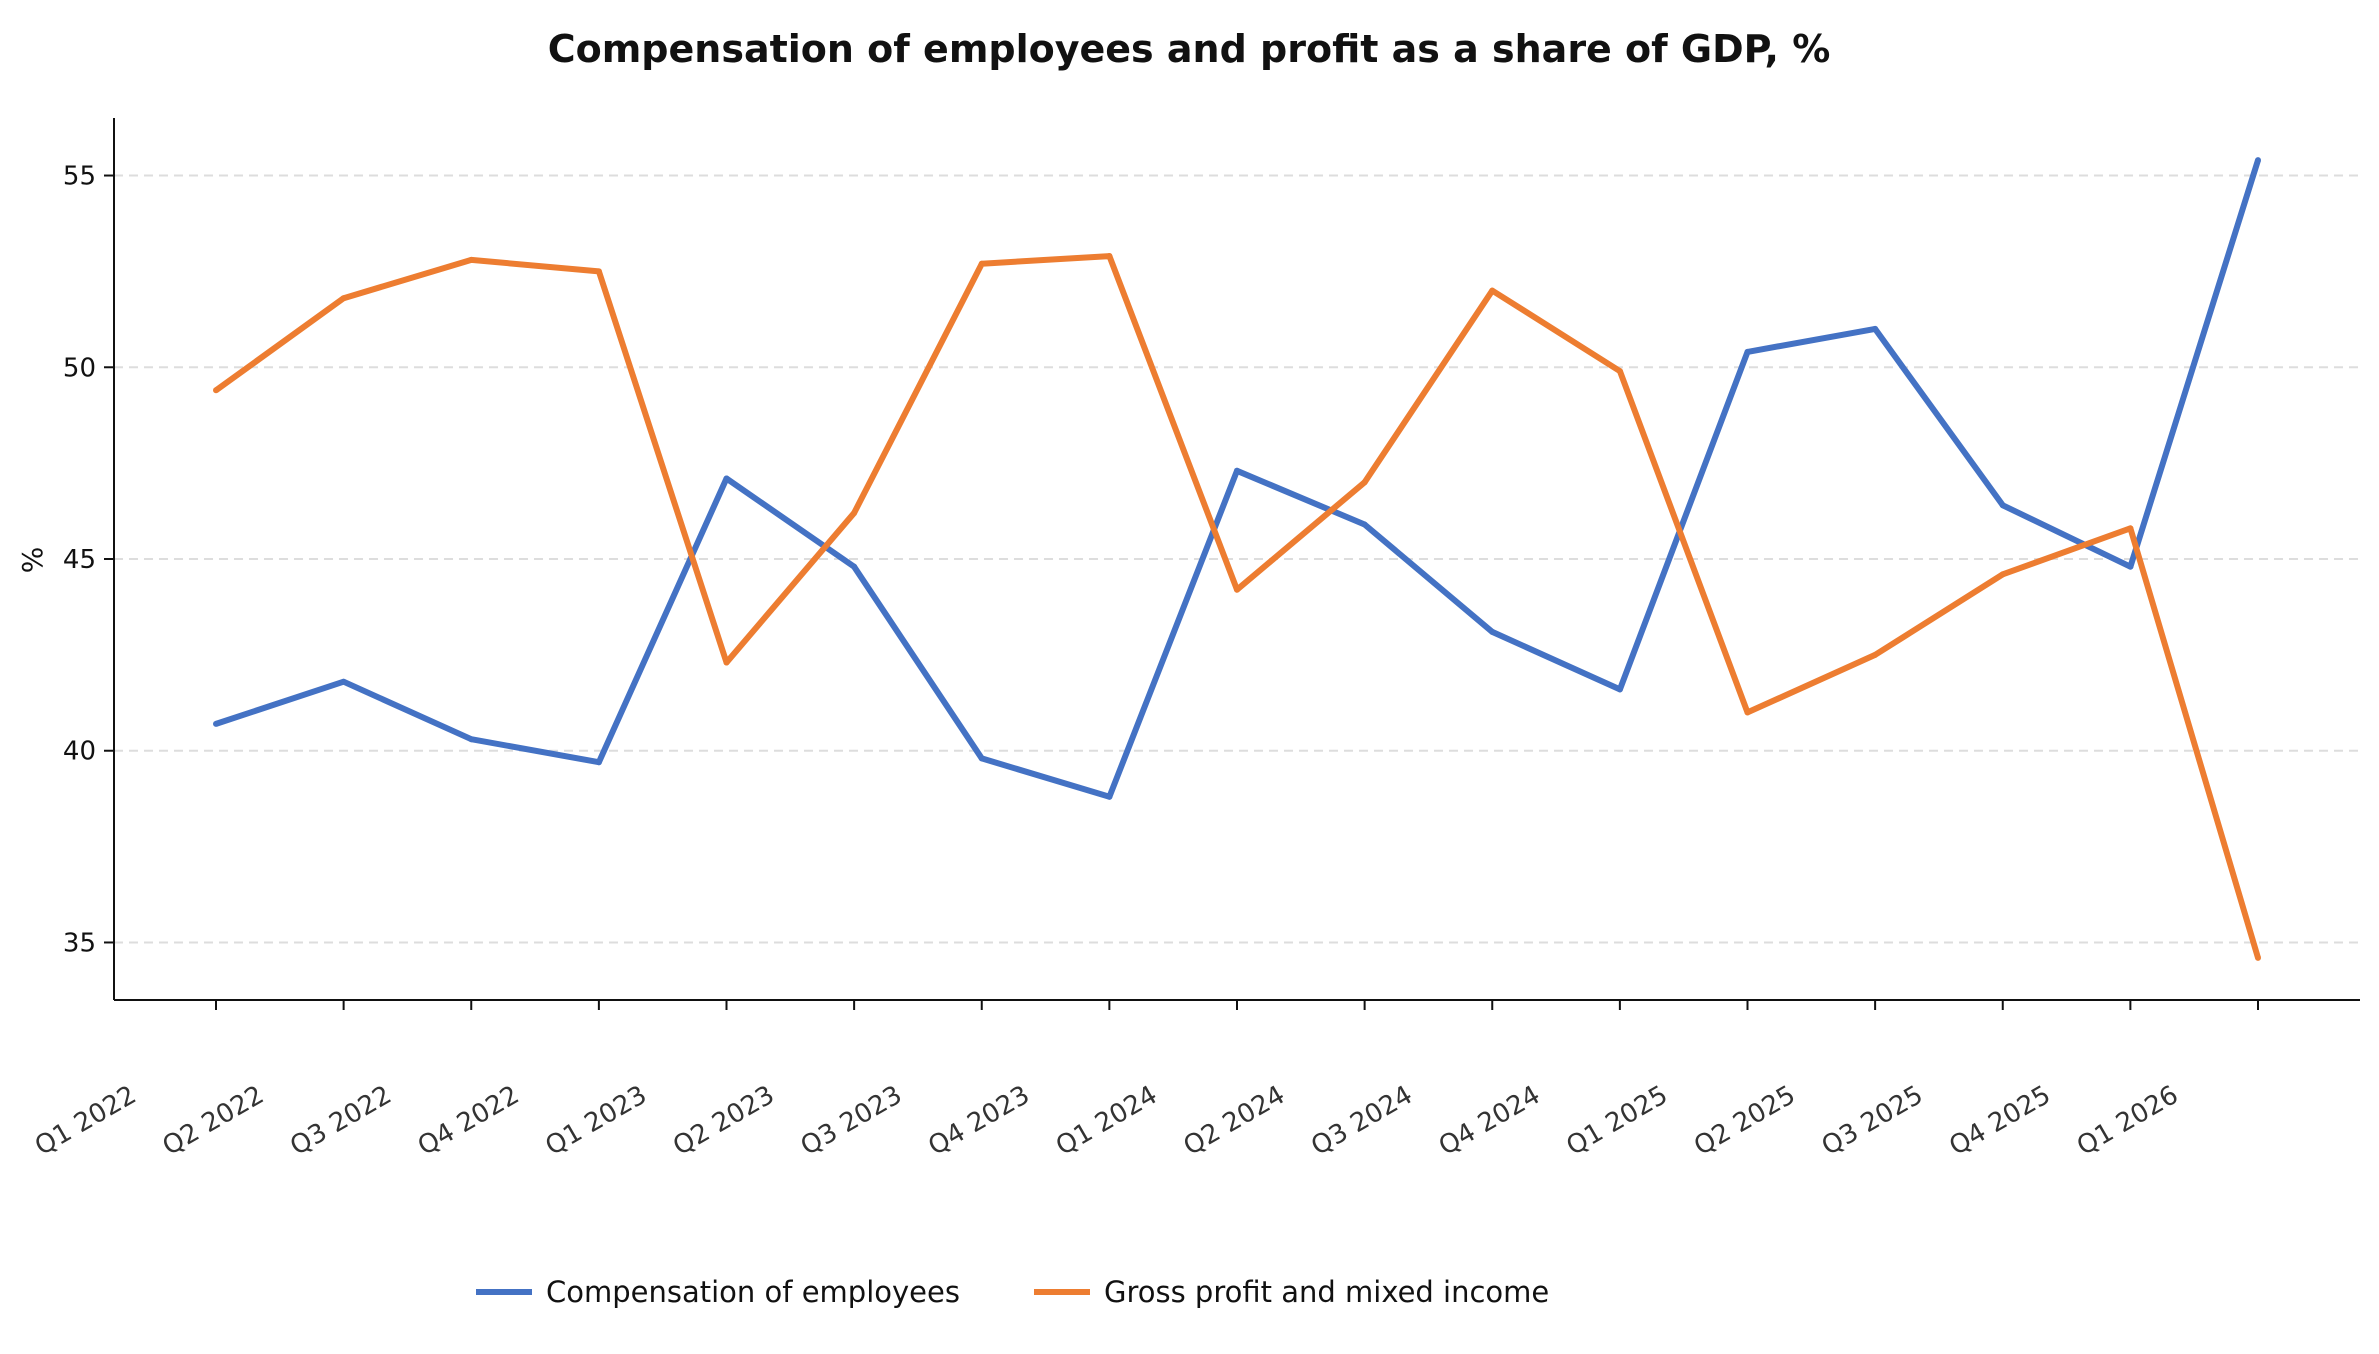  I want to click on y-tick-label: 55, so click(79, 177).